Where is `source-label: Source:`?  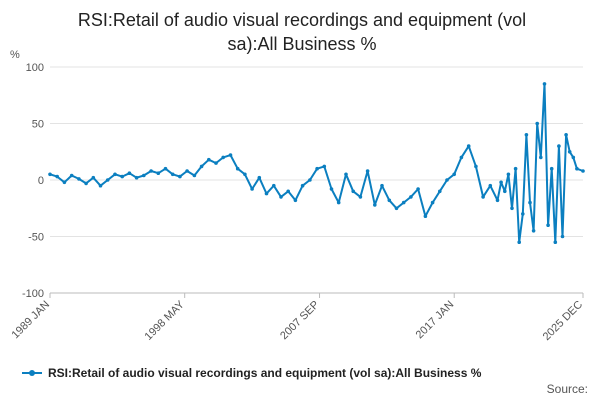
source-label: Source: is located at coordinates (567, 389).